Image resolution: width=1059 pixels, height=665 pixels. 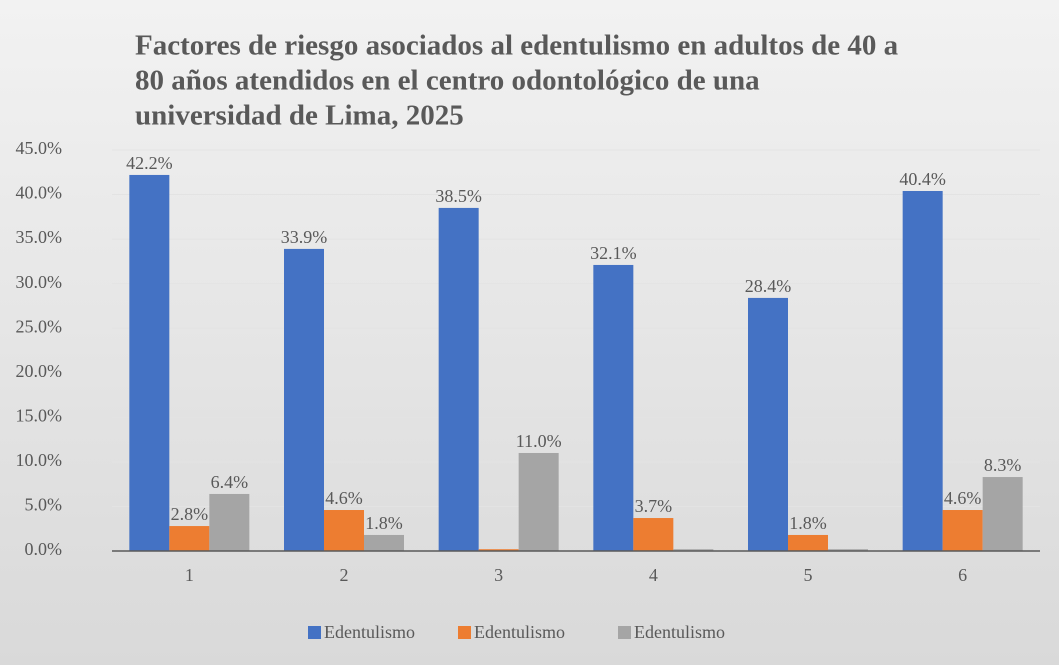 I want to click on y-tick-label: 45.0%, so click(x=39, y=148).